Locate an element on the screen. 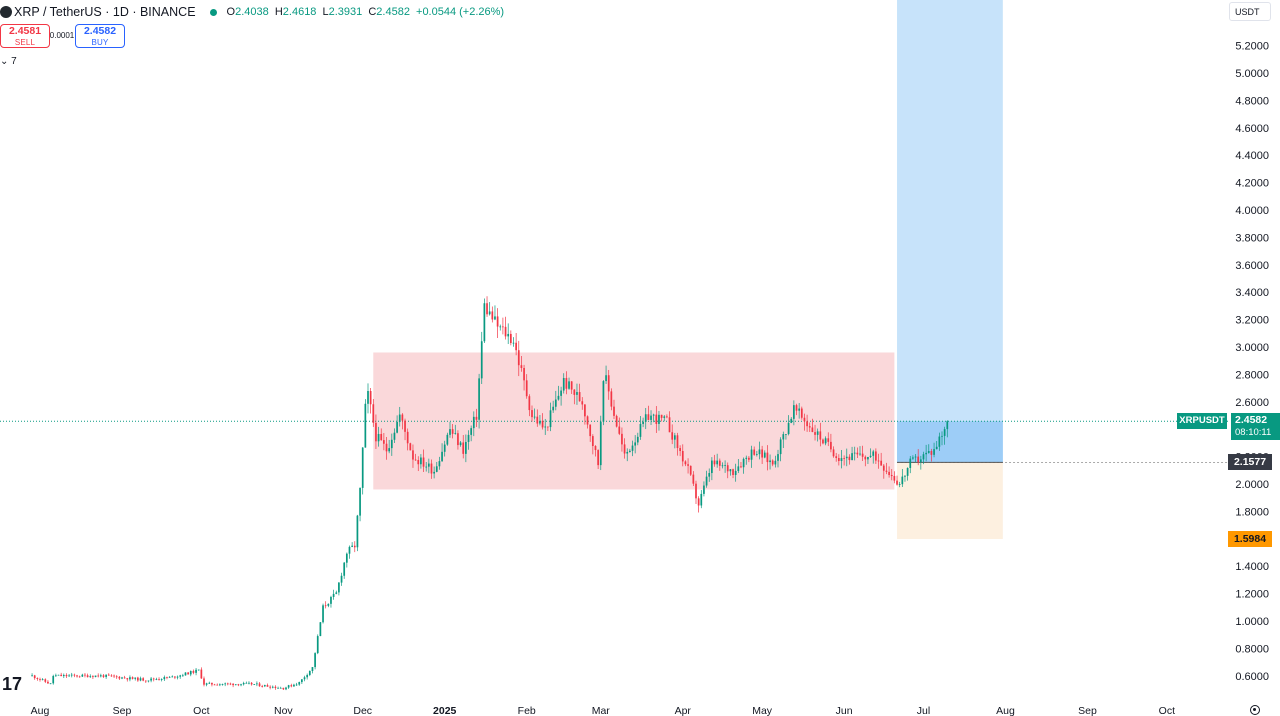 The height and width of the screenshot is (716, 1280). current-price-value: 2.4582 is located at coordinates (1251, 420).